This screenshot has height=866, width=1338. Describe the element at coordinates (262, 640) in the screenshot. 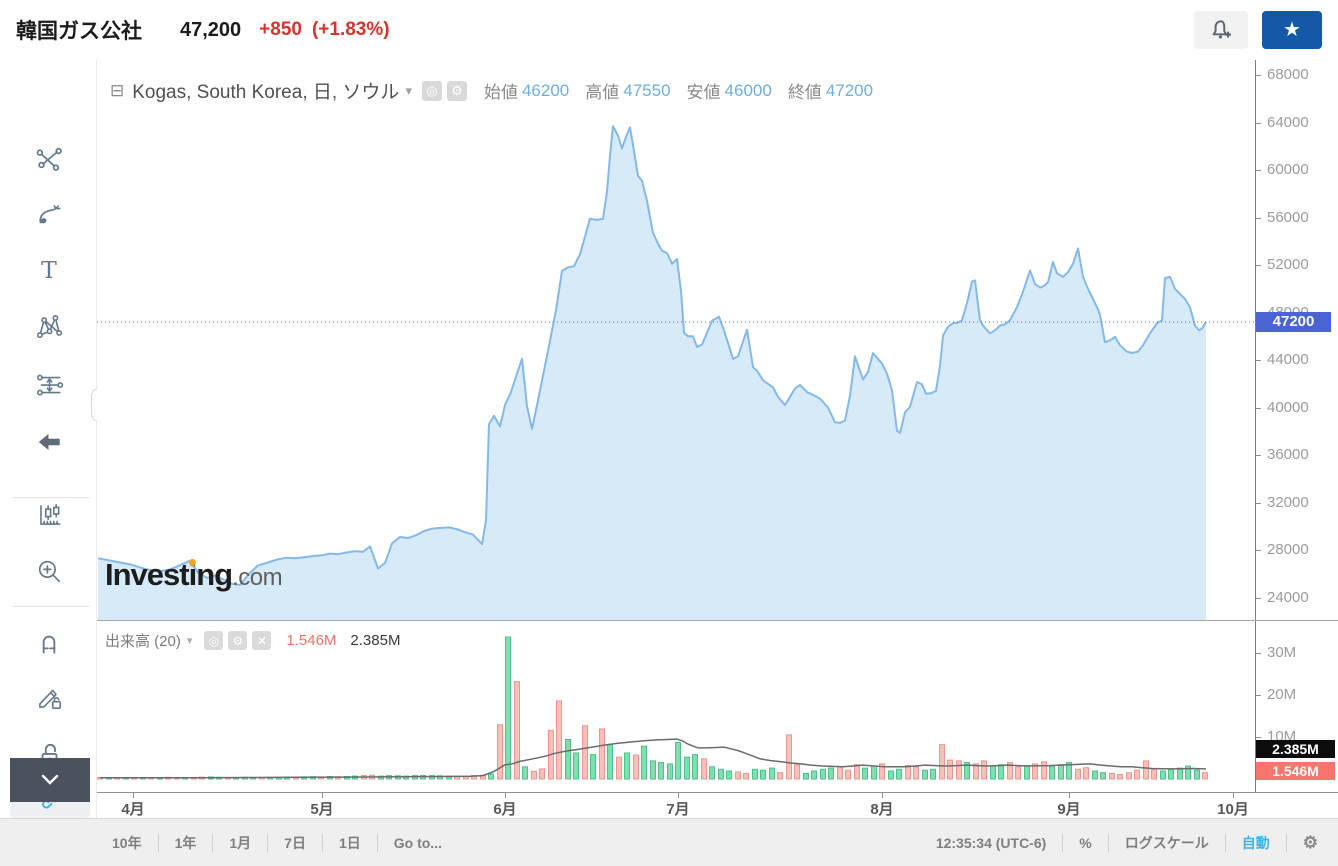

I see `volume-close-icon: ✕` at that location.